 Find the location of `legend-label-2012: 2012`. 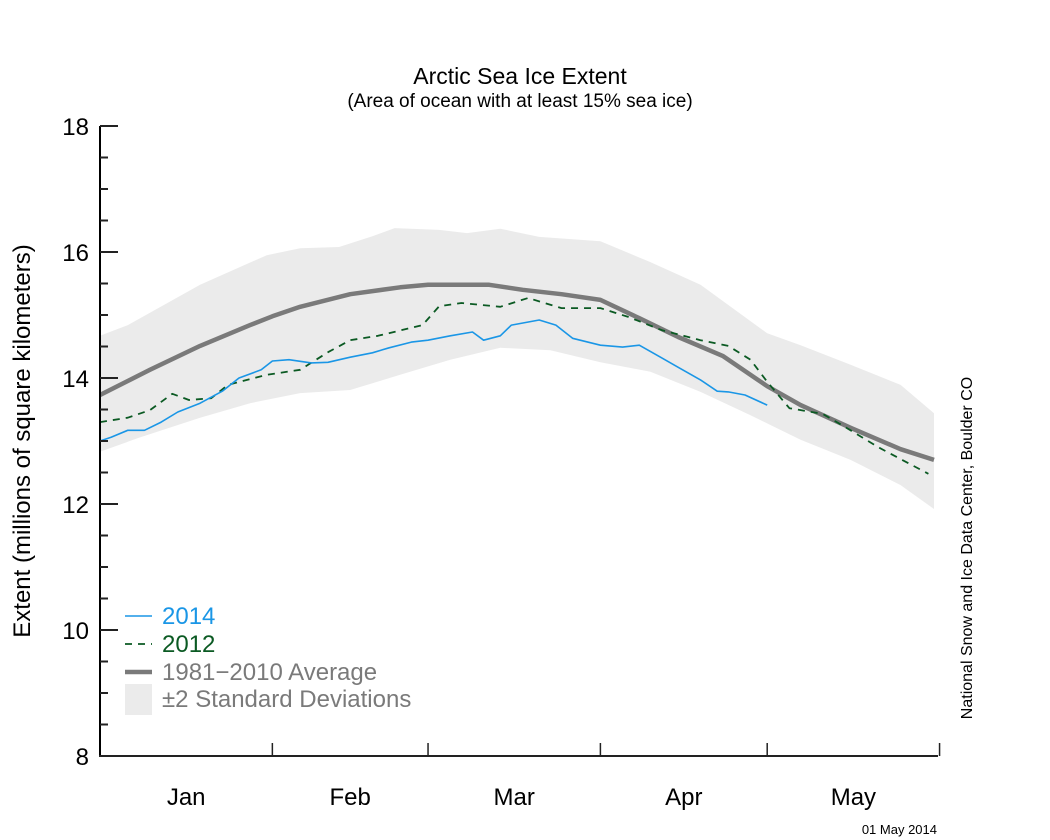

legend-label-2012: 2012 is located at coordinates (188, 644).